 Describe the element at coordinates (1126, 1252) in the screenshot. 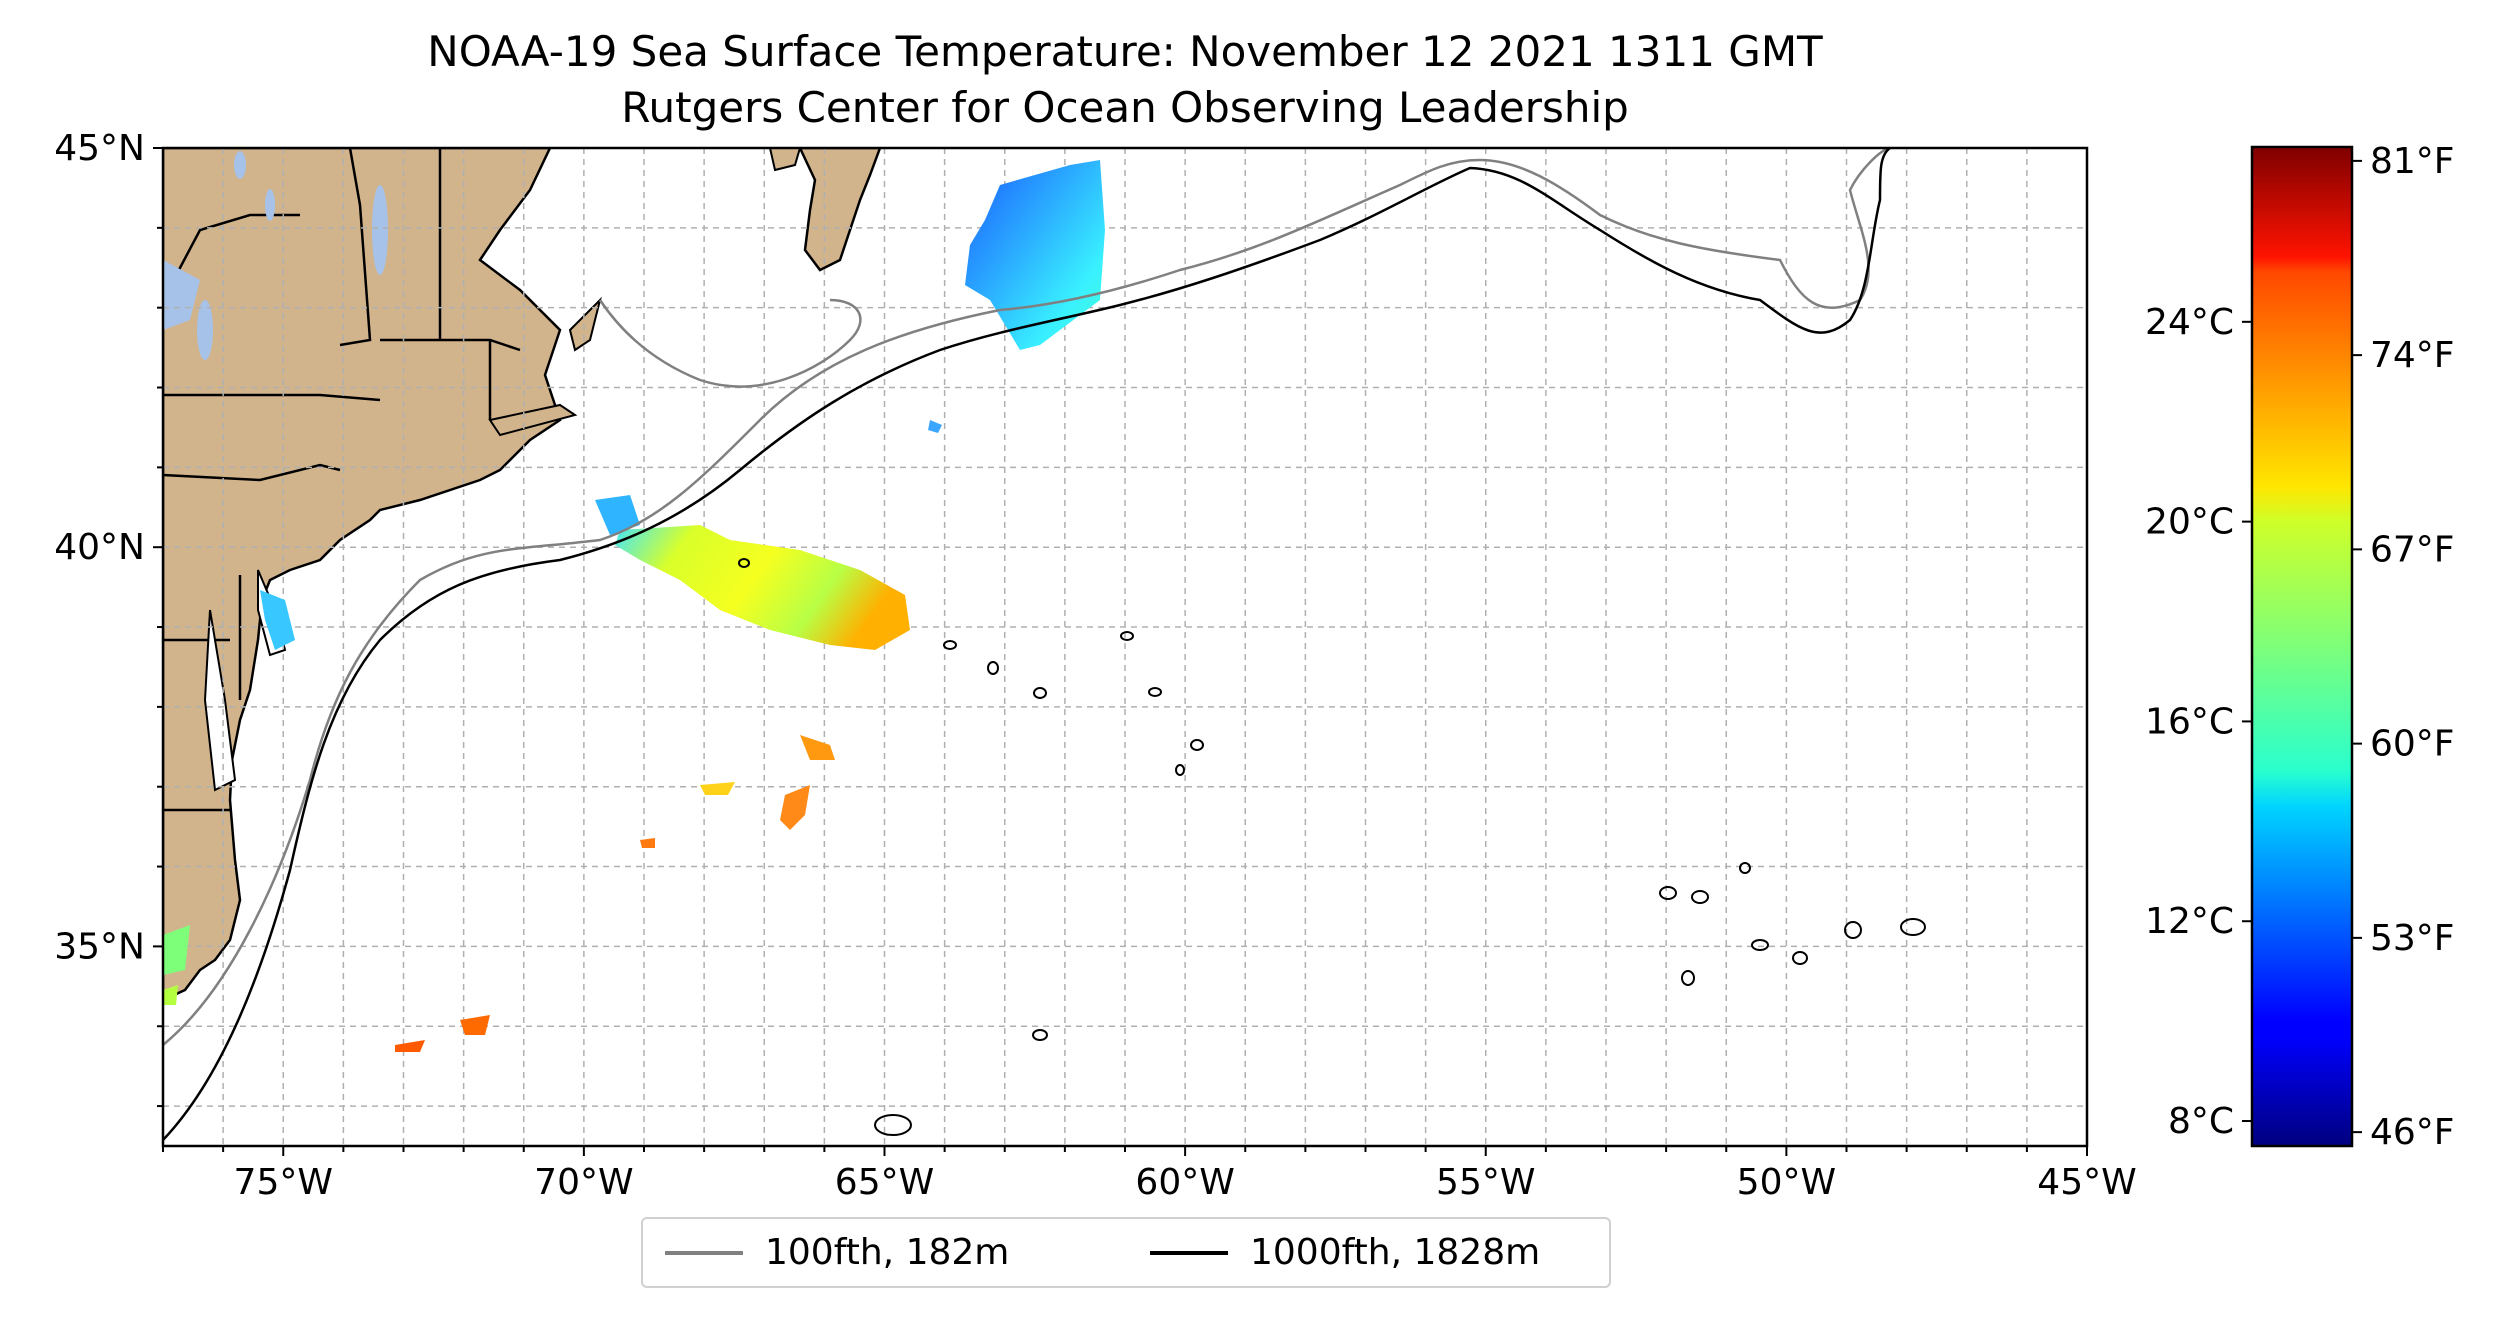

I see `isobath-legend: 100fth, 182m 1000fth, 1828m` at that location.